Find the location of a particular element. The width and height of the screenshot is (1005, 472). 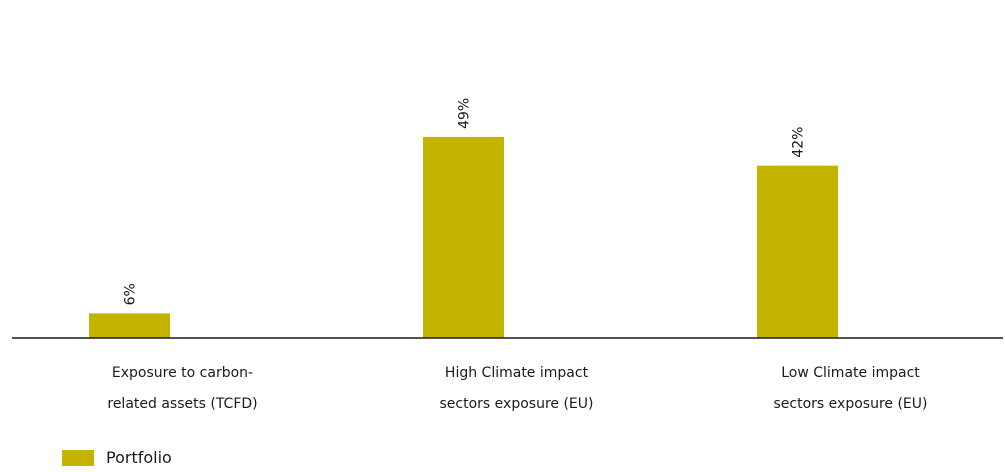

value-label-2: 42% is located at coordinates (799, 142).